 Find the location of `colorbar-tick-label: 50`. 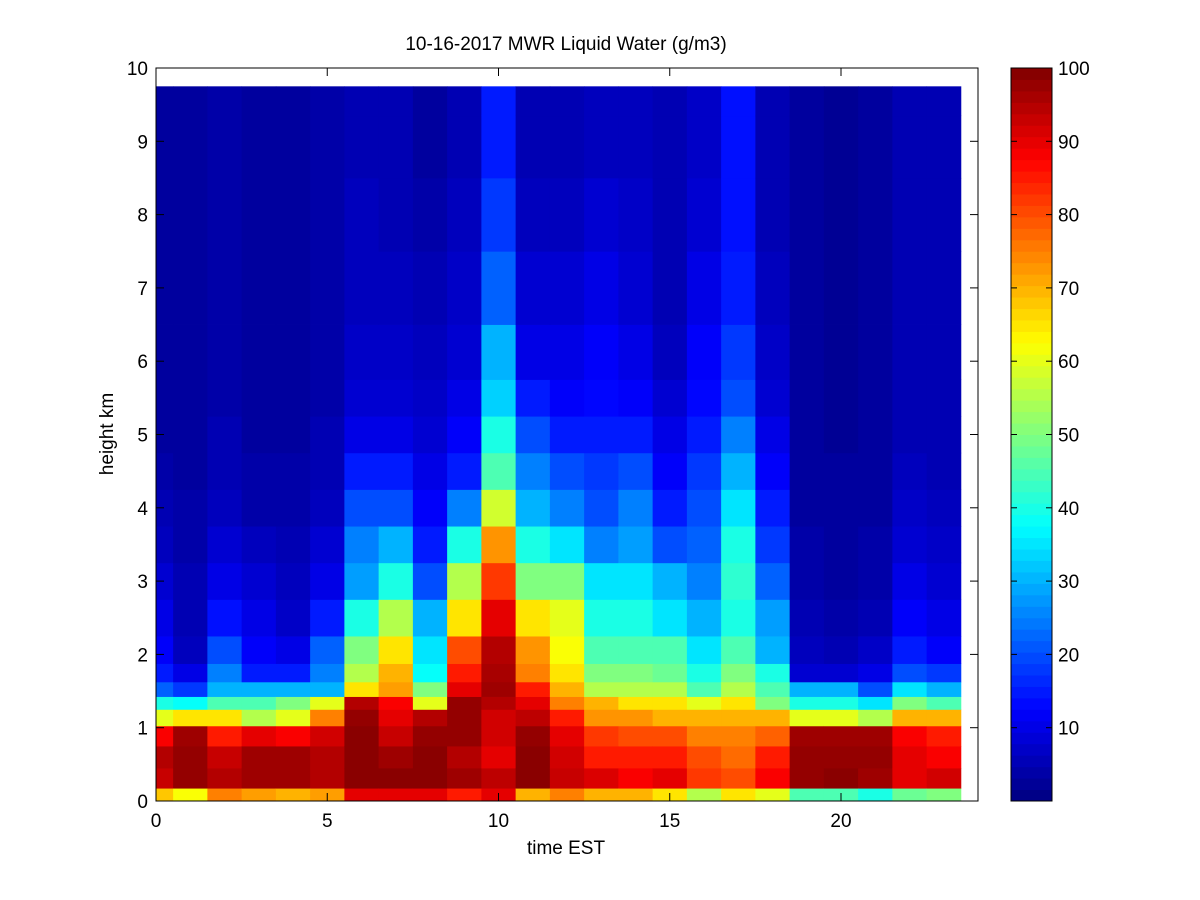

colorbar-tick-label: 50 is located at coordinates (1068, 436).